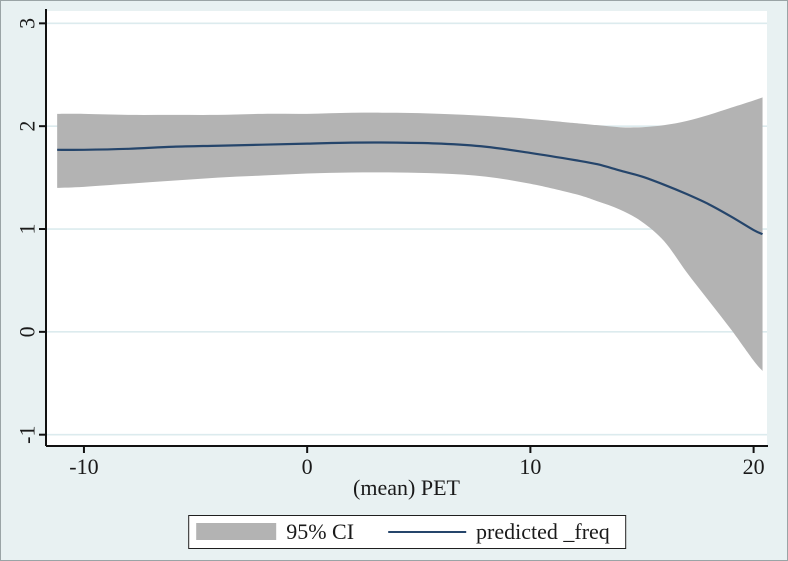  Describe the element at coordinates (83, 466) in the screenshot. I see `x-tick-label: -10` at that location.